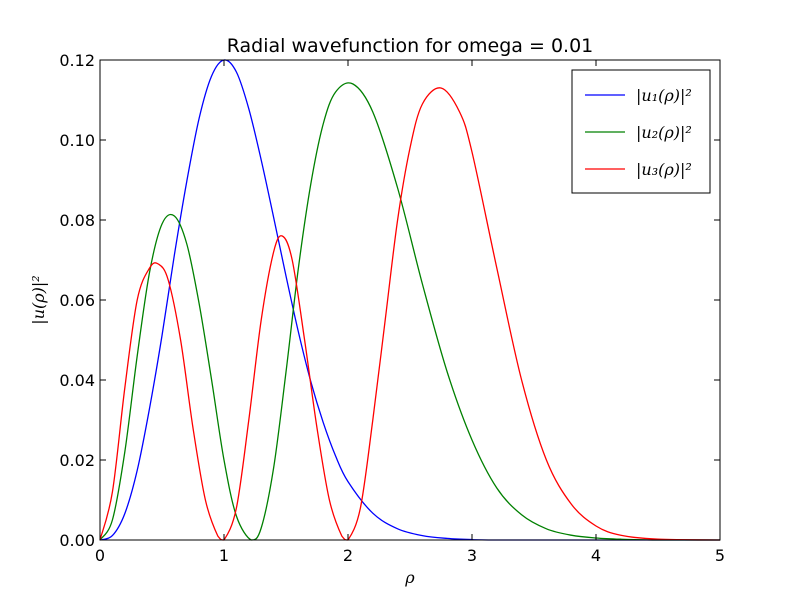 Image resolution: width=800 pixels, height=600 pixels. Describe the element at coordinates (664, 169) in the screenshot. I see `legend-label-3: |u₃(ρ)|²` at that location.